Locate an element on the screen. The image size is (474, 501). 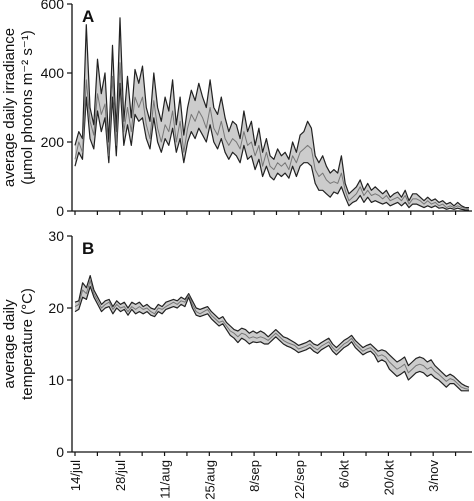
panel-b-x-tick-label: 20/okt is located at coordinates (388, 478).